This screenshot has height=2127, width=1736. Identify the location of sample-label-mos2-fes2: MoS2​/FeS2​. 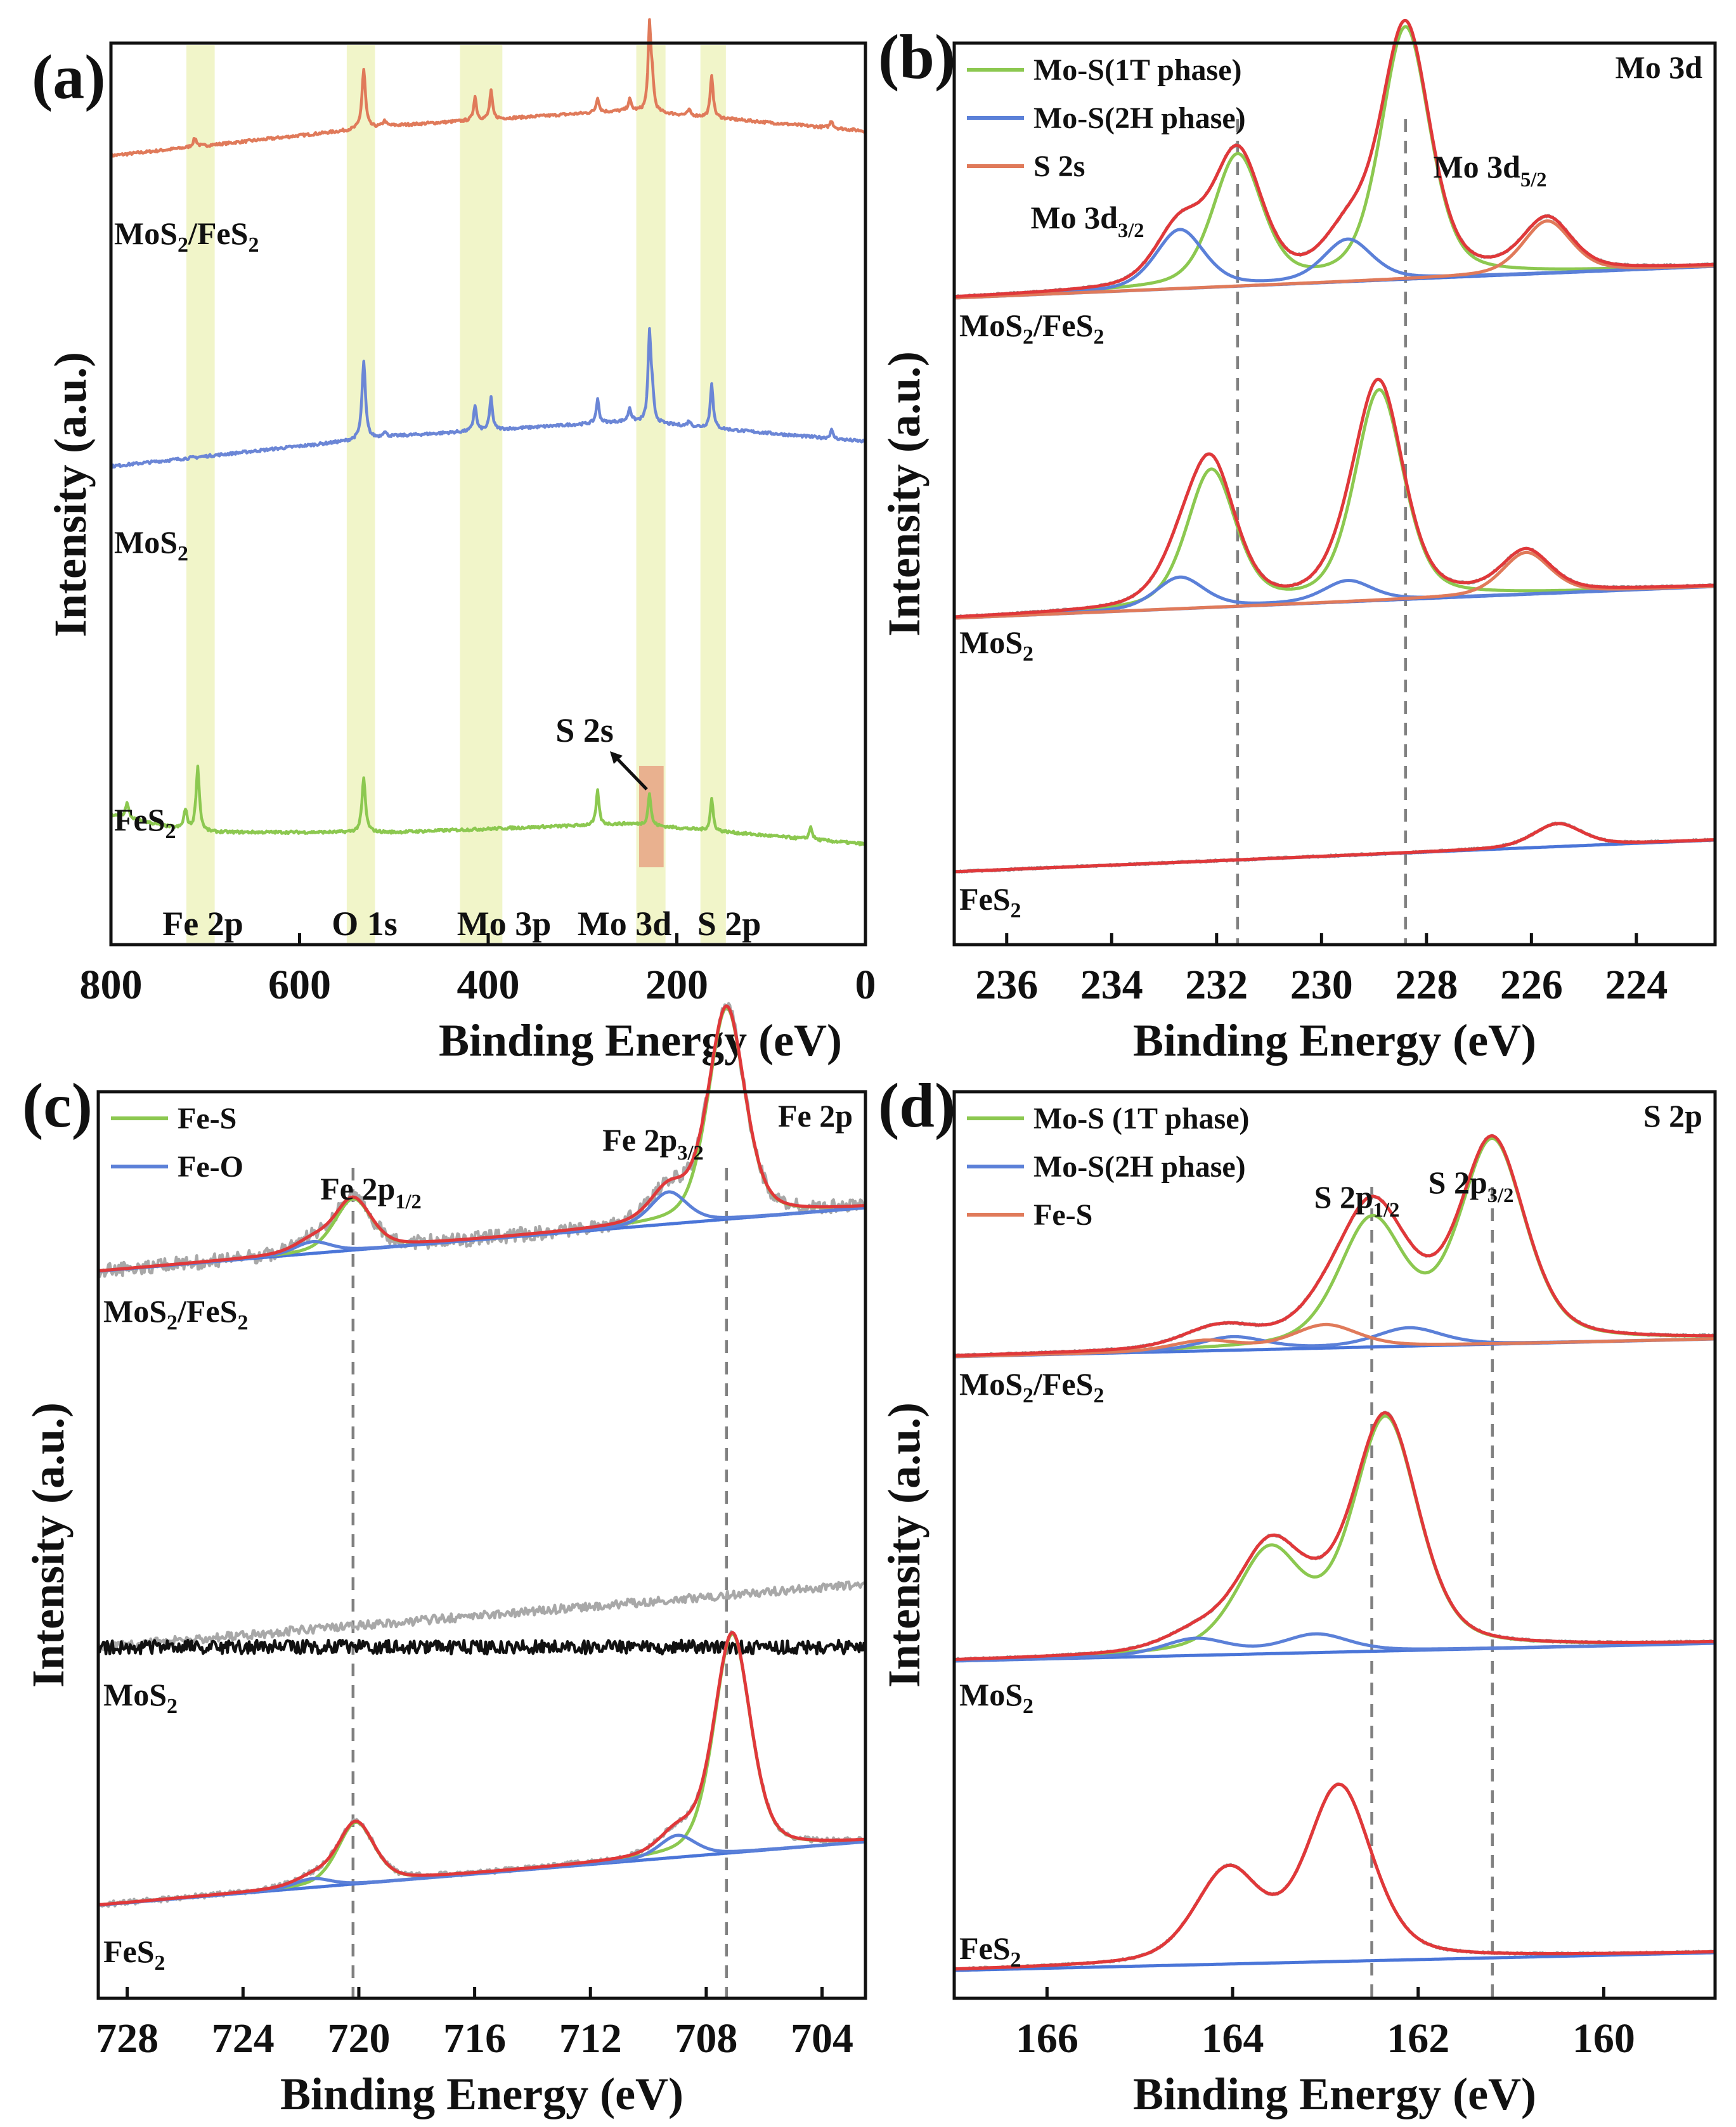
(186, 236).